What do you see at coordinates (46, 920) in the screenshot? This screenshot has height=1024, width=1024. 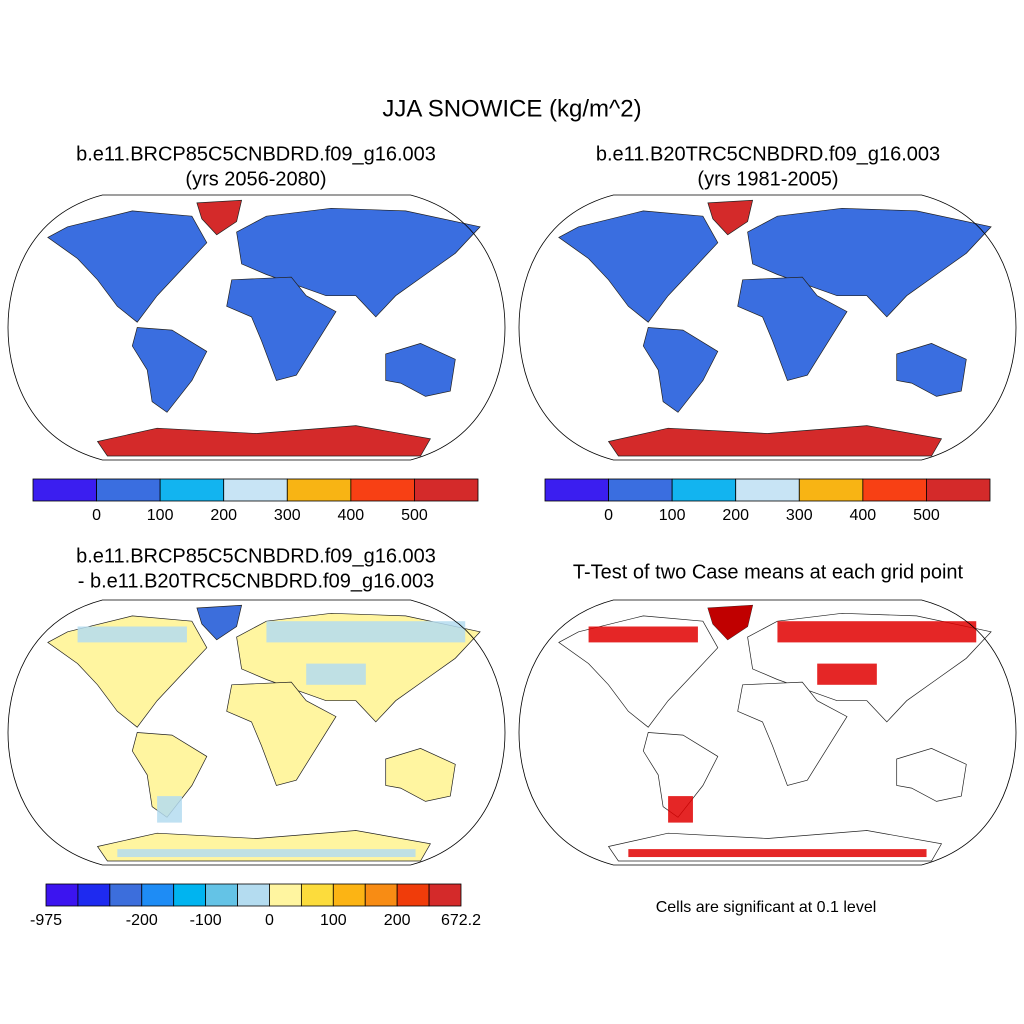 I see `colorbar-label: -975` at bounding box center [46, 920].